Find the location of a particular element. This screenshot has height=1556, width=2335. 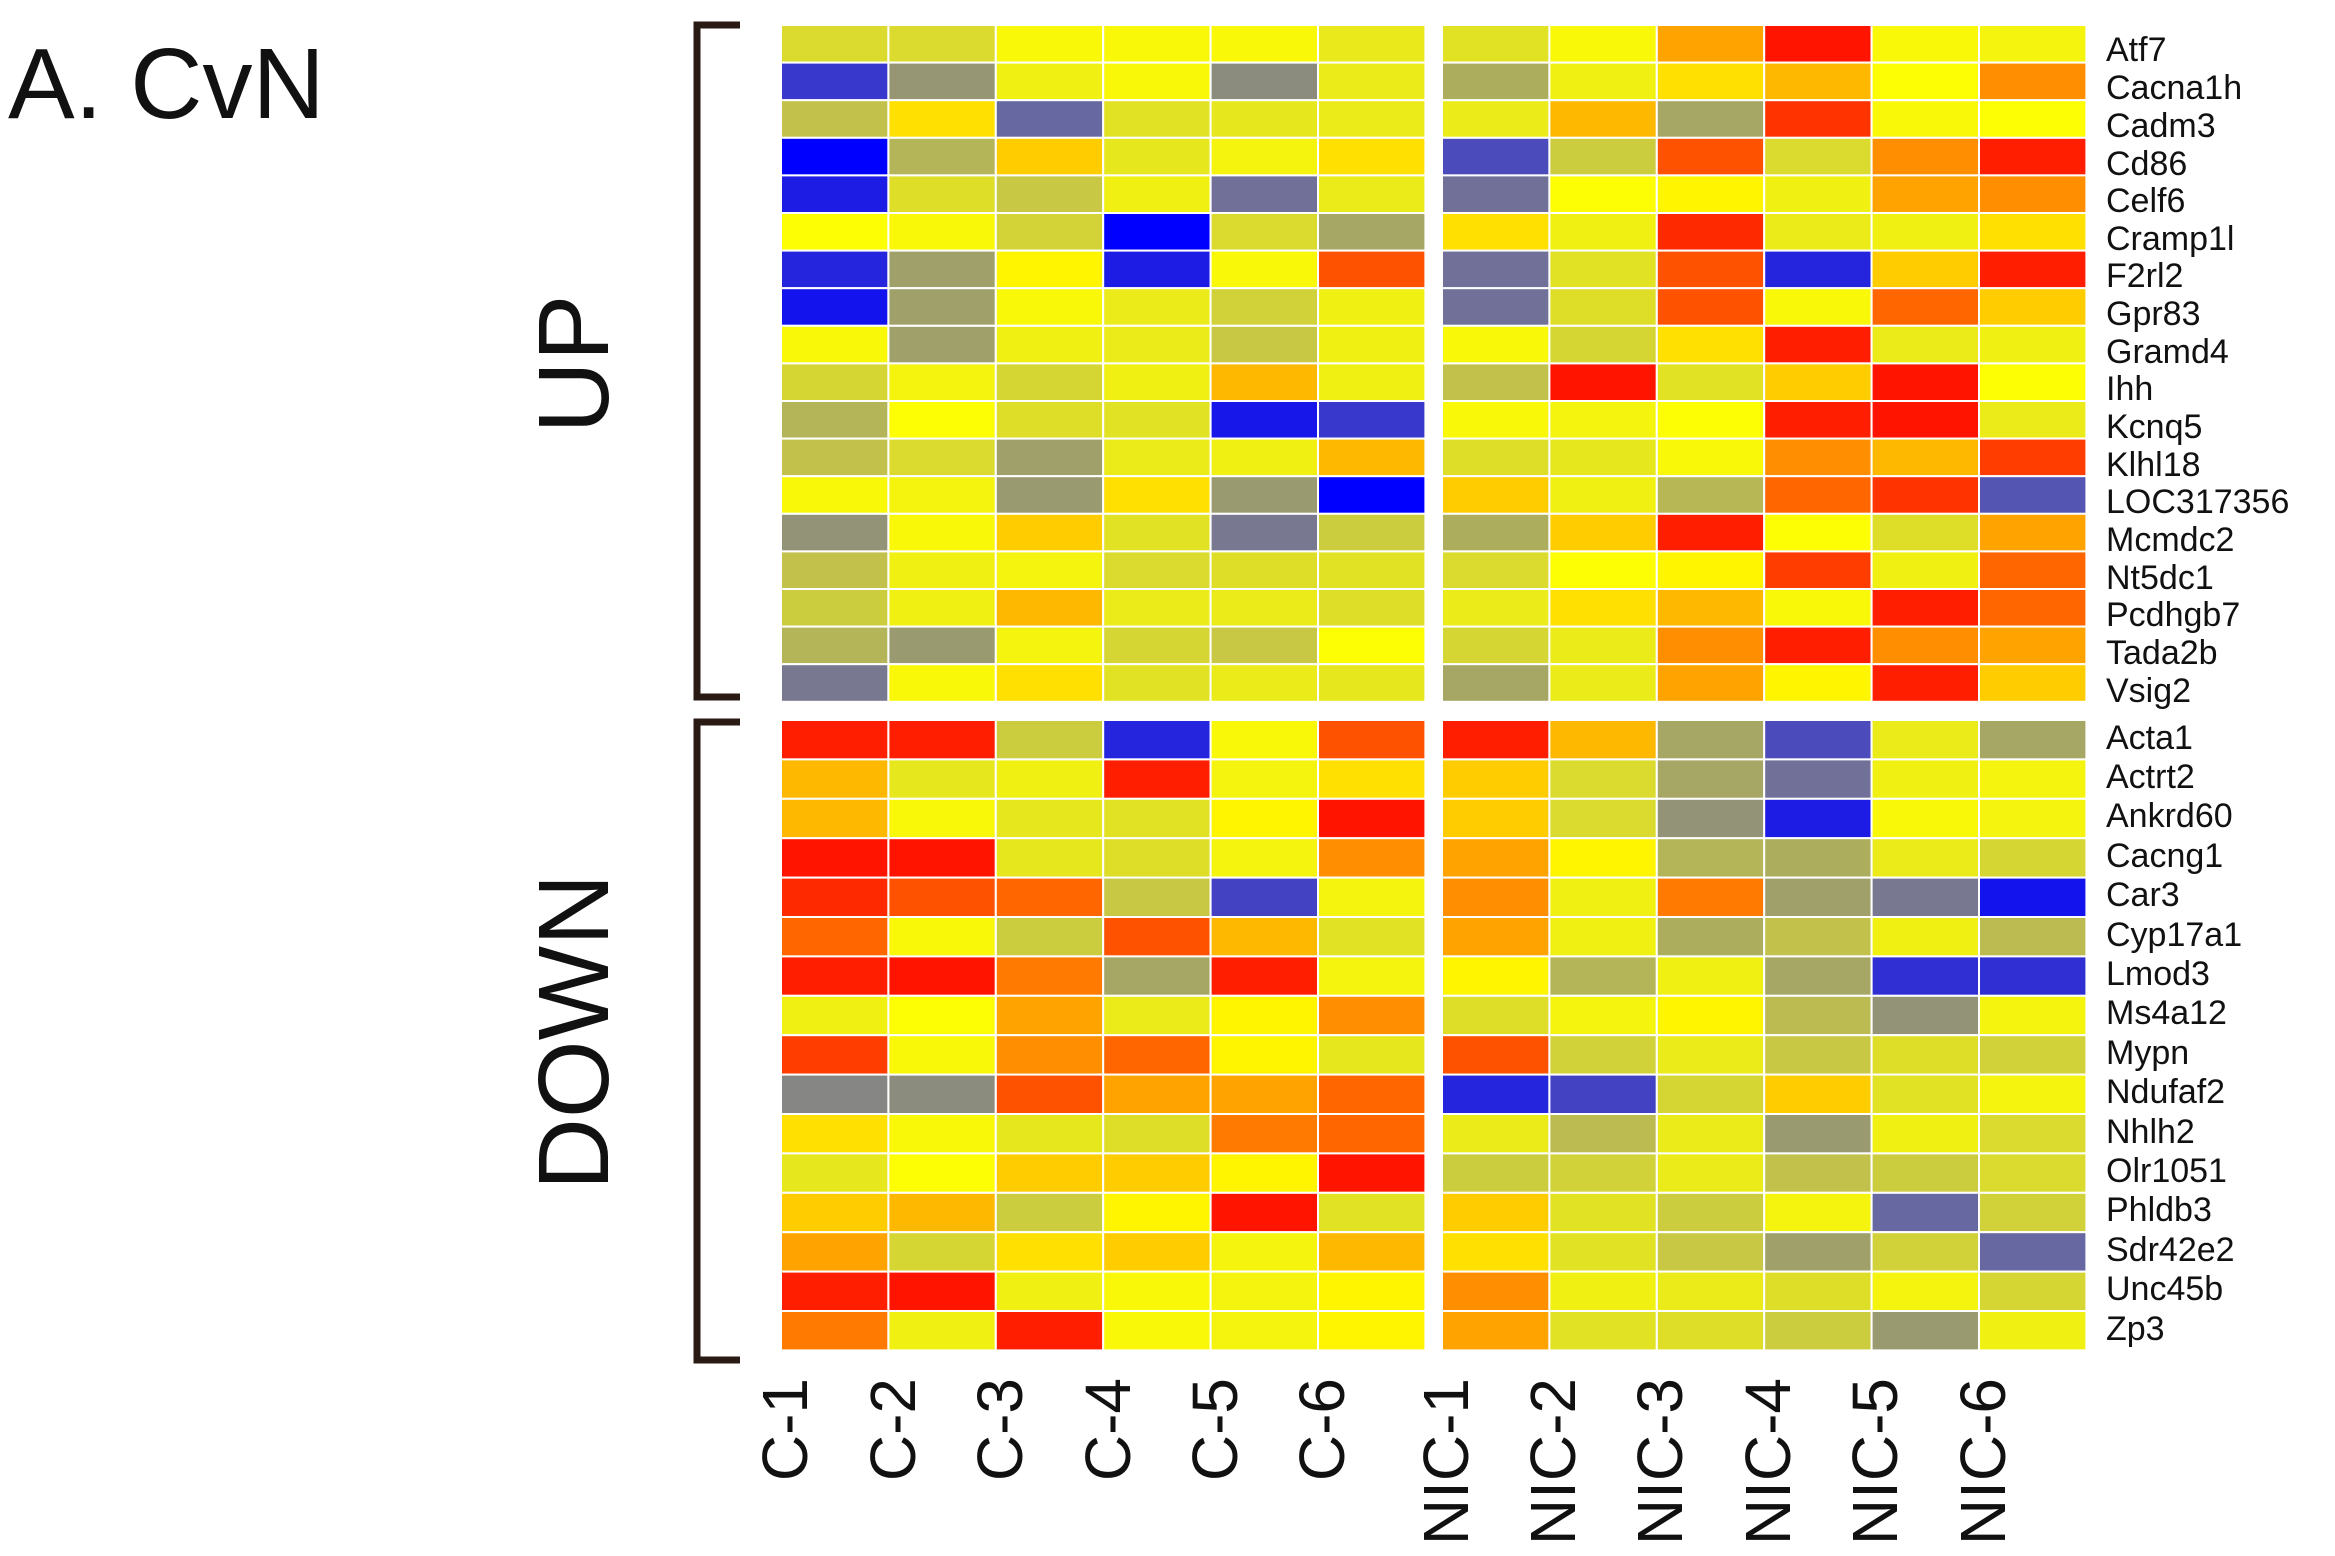

column-label: NIC-5 is located at coordinates (1875, 1461).